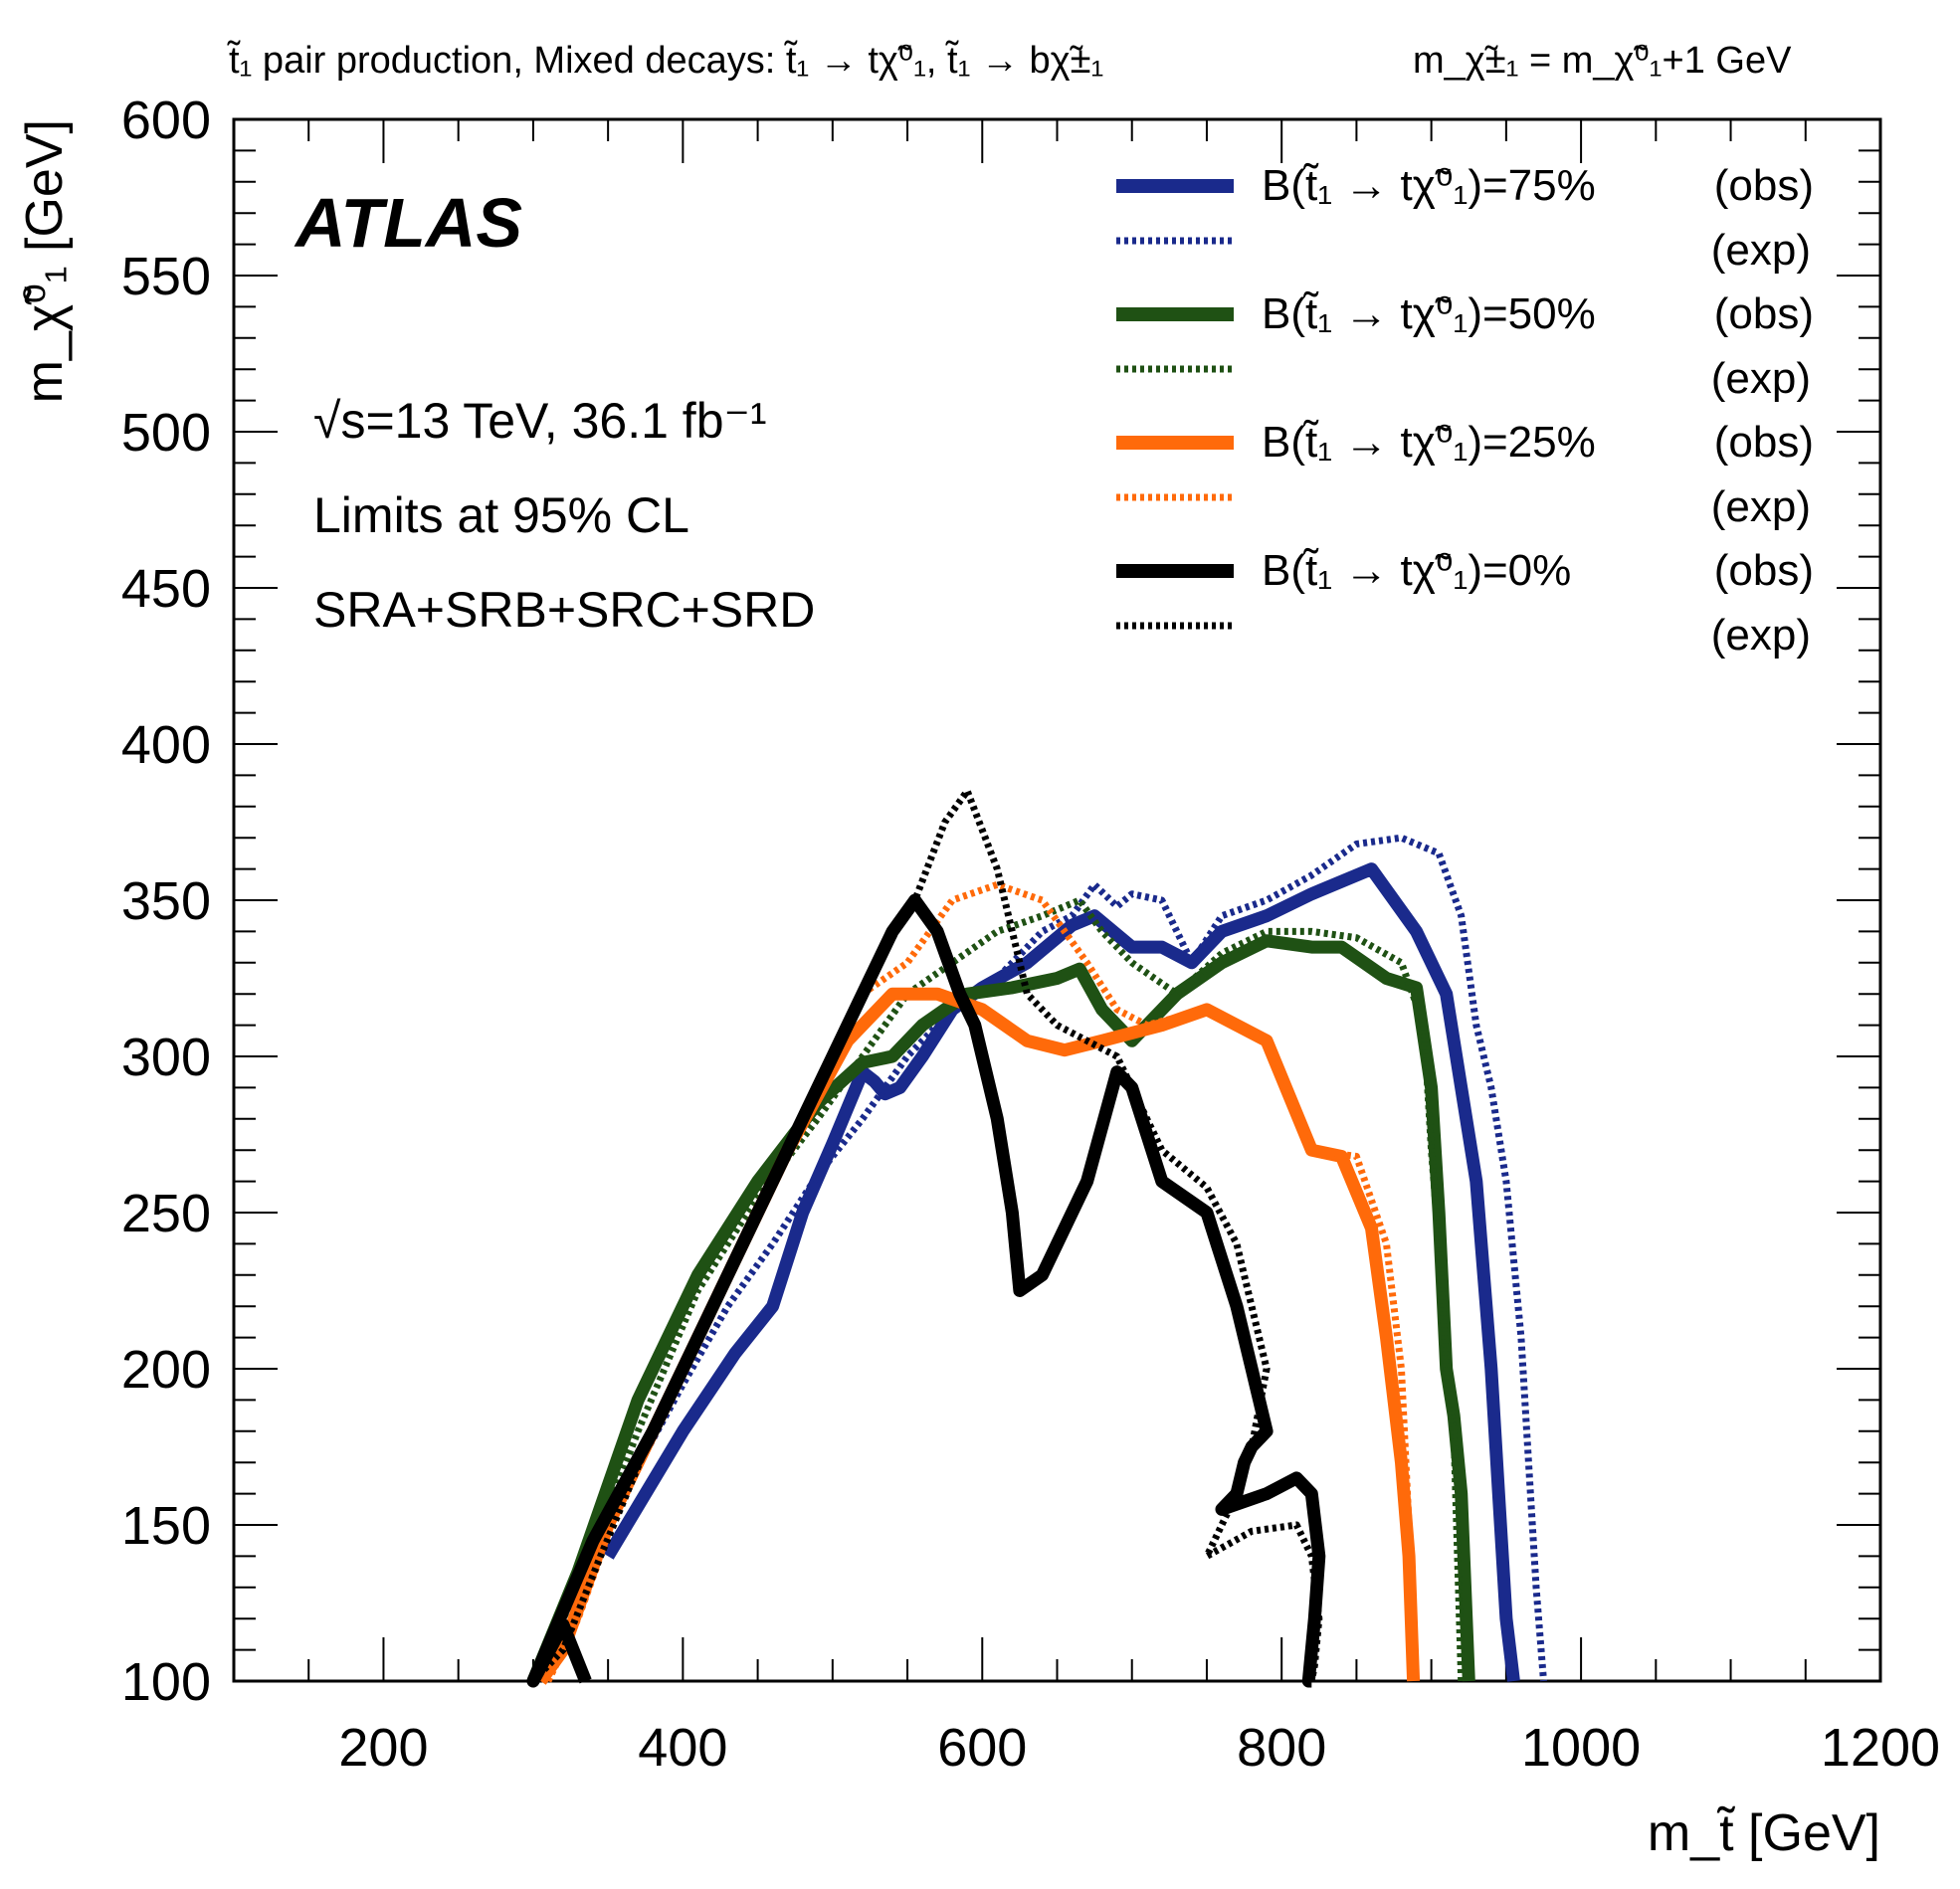 Image resolution: width=1960 pixels, height=1889 pixels. I want to click on x-tick-label: 1000, so click(1581, 1748).